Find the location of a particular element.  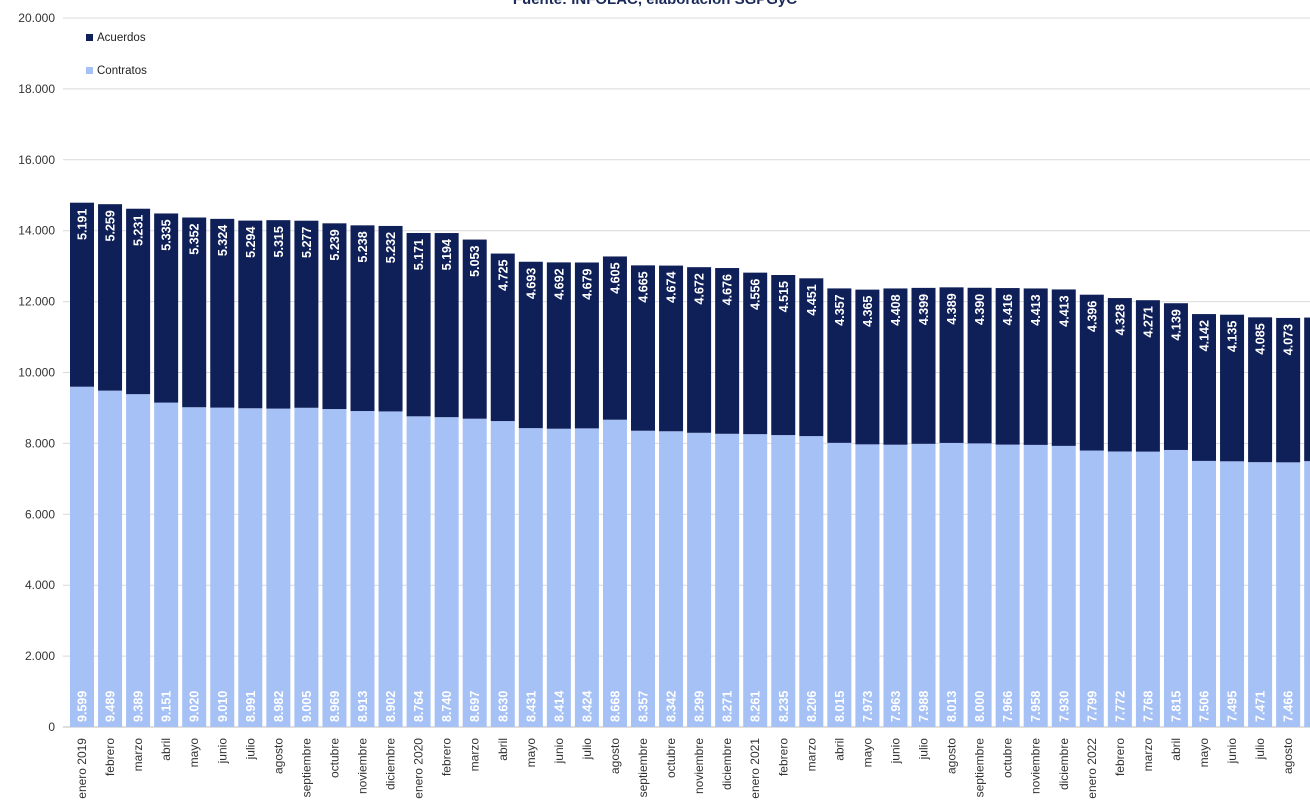

data-label-contratos: 8.764 is located at coordinates (419, 706).